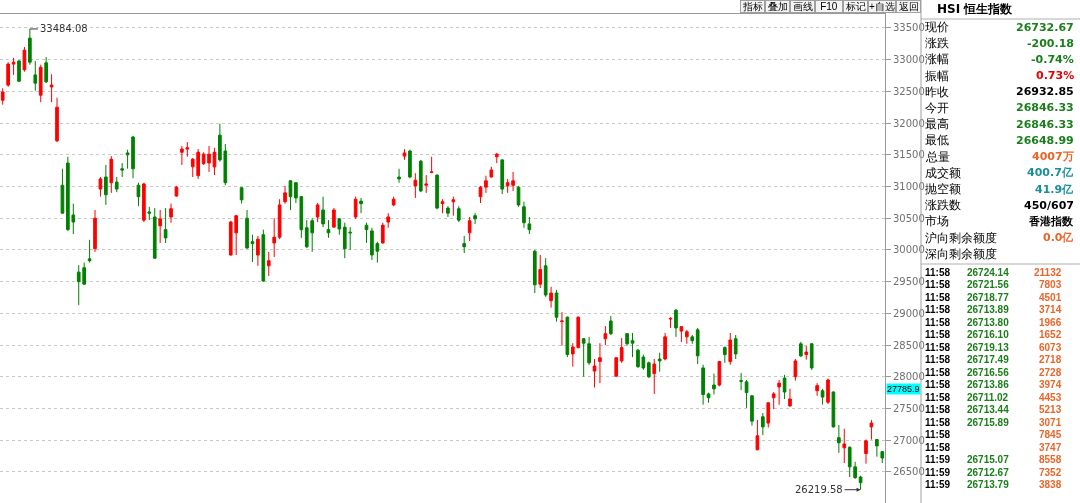  Describe the element at coordinates (1050, 484) in the screenshot. I see `data-label: 3838` at that location.